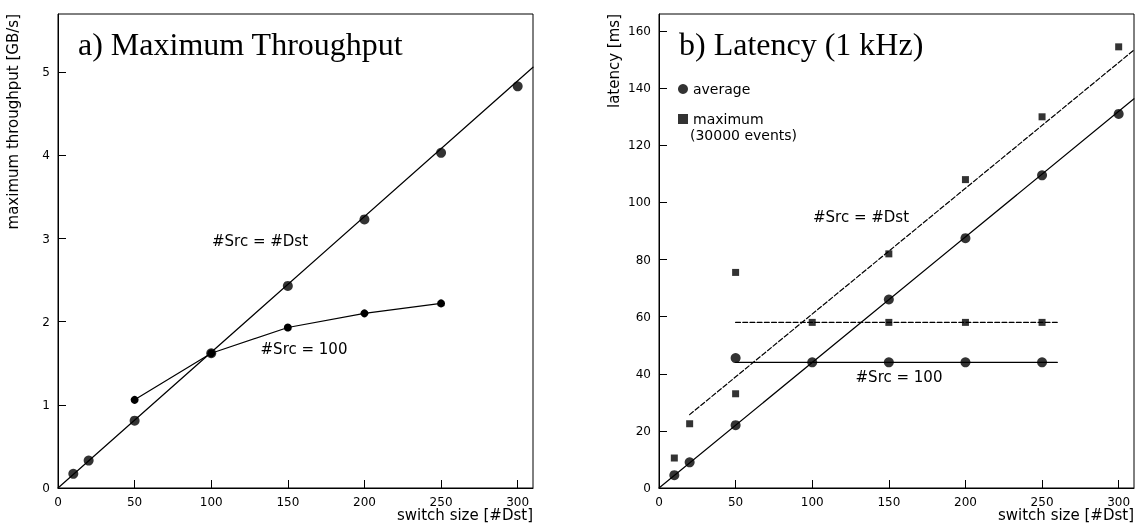 The width and height of the screenshot is (1139, 527). I want to click on y-tick-label: 120, so click(639, 145).